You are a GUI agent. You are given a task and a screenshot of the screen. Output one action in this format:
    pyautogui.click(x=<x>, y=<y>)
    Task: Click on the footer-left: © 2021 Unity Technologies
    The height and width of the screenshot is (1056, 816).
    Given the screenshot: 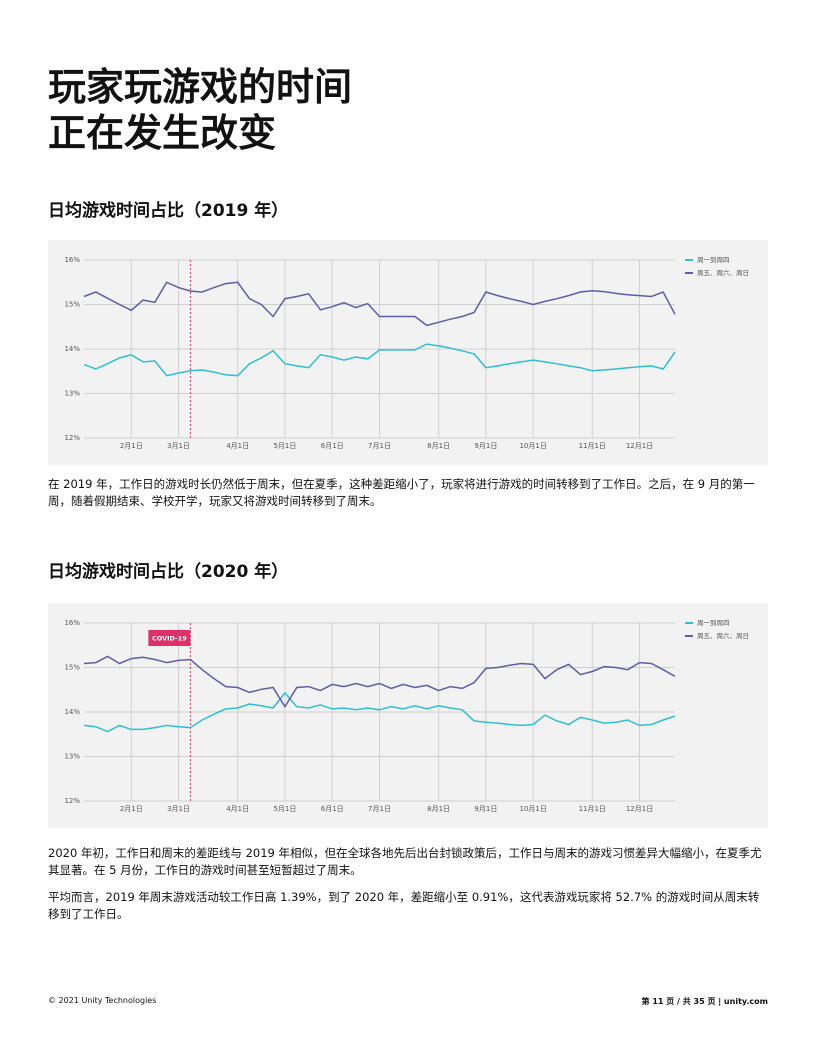 What is the action you would take?
    pyautogui.click(x=102, y=1000)
    